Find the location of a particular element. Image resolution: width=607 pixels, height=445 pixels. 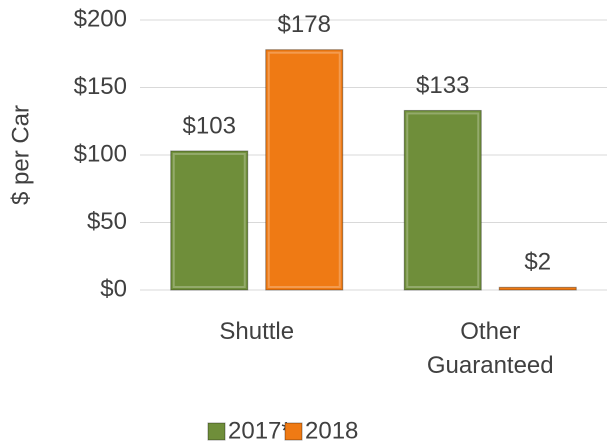

data-label: $178 is located at coordinates (304, 24).